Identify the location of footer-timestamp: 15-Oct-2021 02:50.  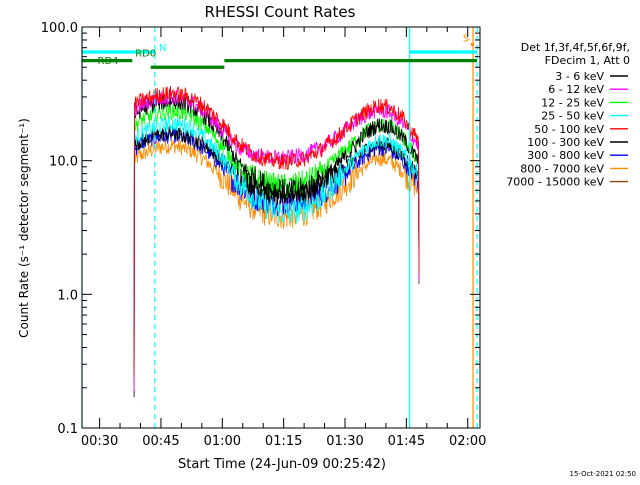
(603, 474).